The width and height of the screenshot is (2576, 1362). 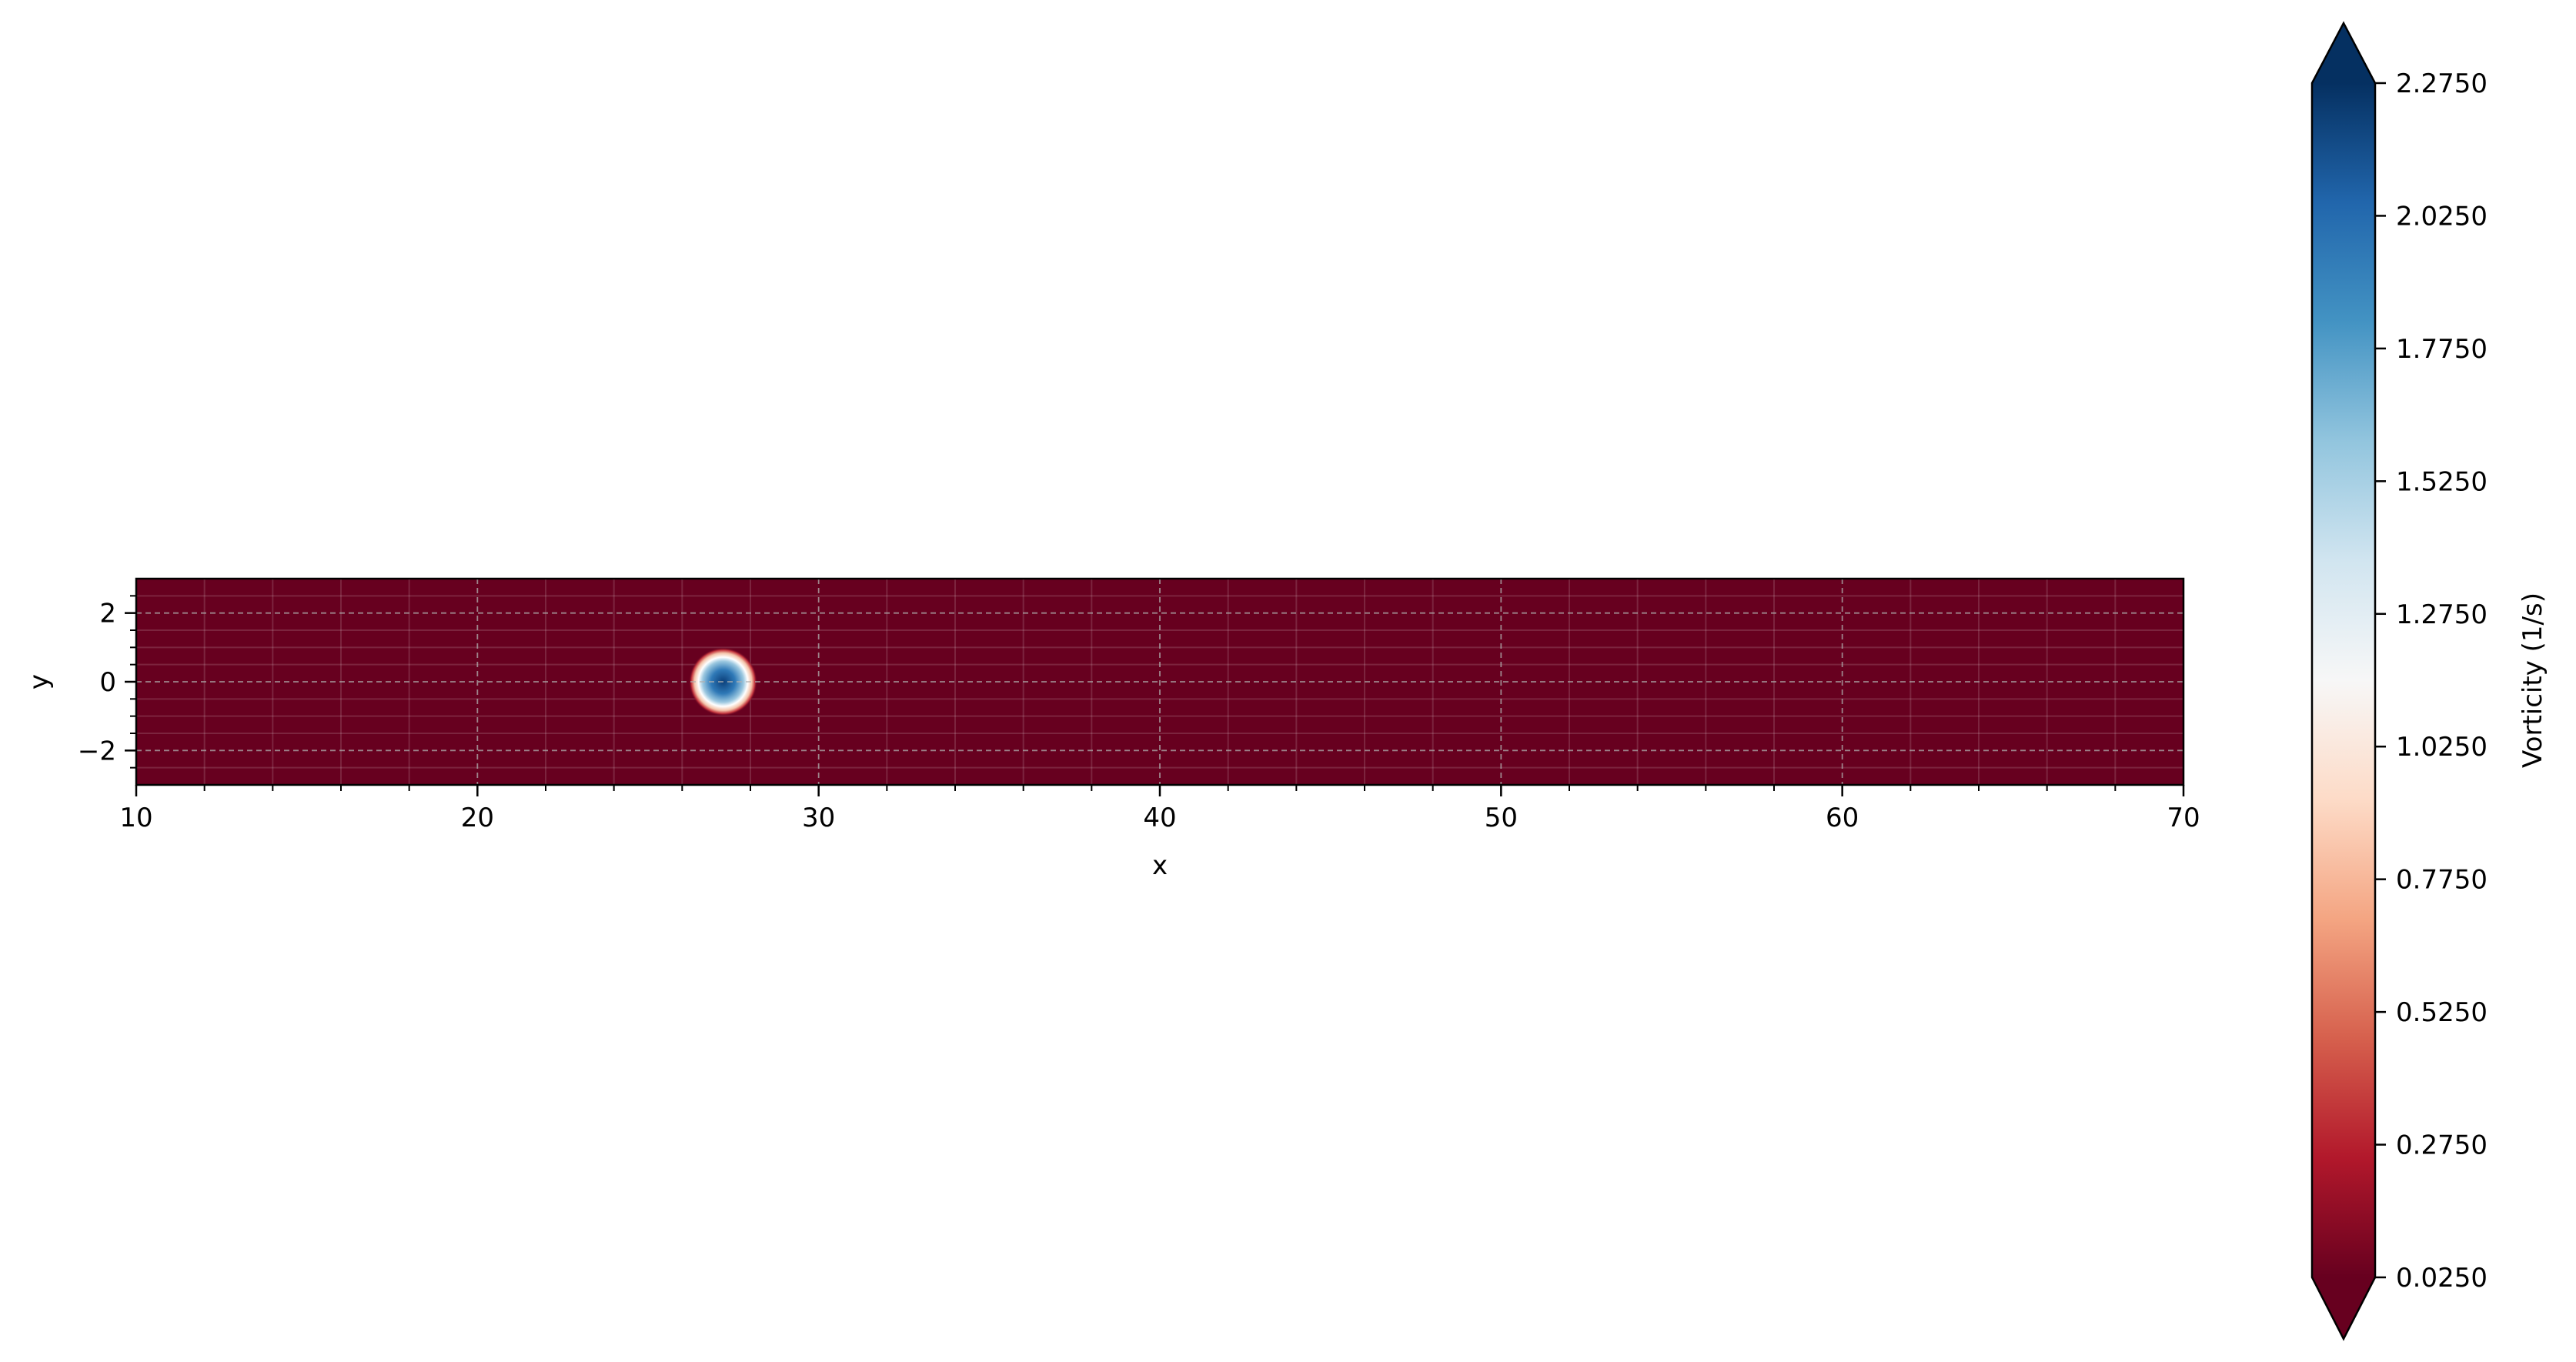 What do you see at coordinates (2343, 53) in the screenshot?
I see `colorbar-extend-top` at bounding box center [2343, 53].